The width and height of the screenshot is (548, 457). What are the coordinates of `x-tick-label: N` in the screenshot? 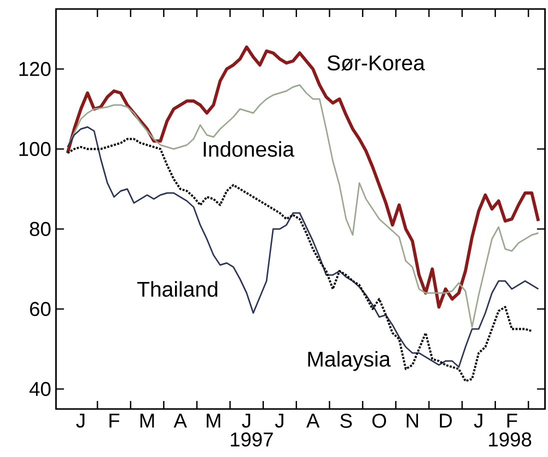 It's located at (412, 421).